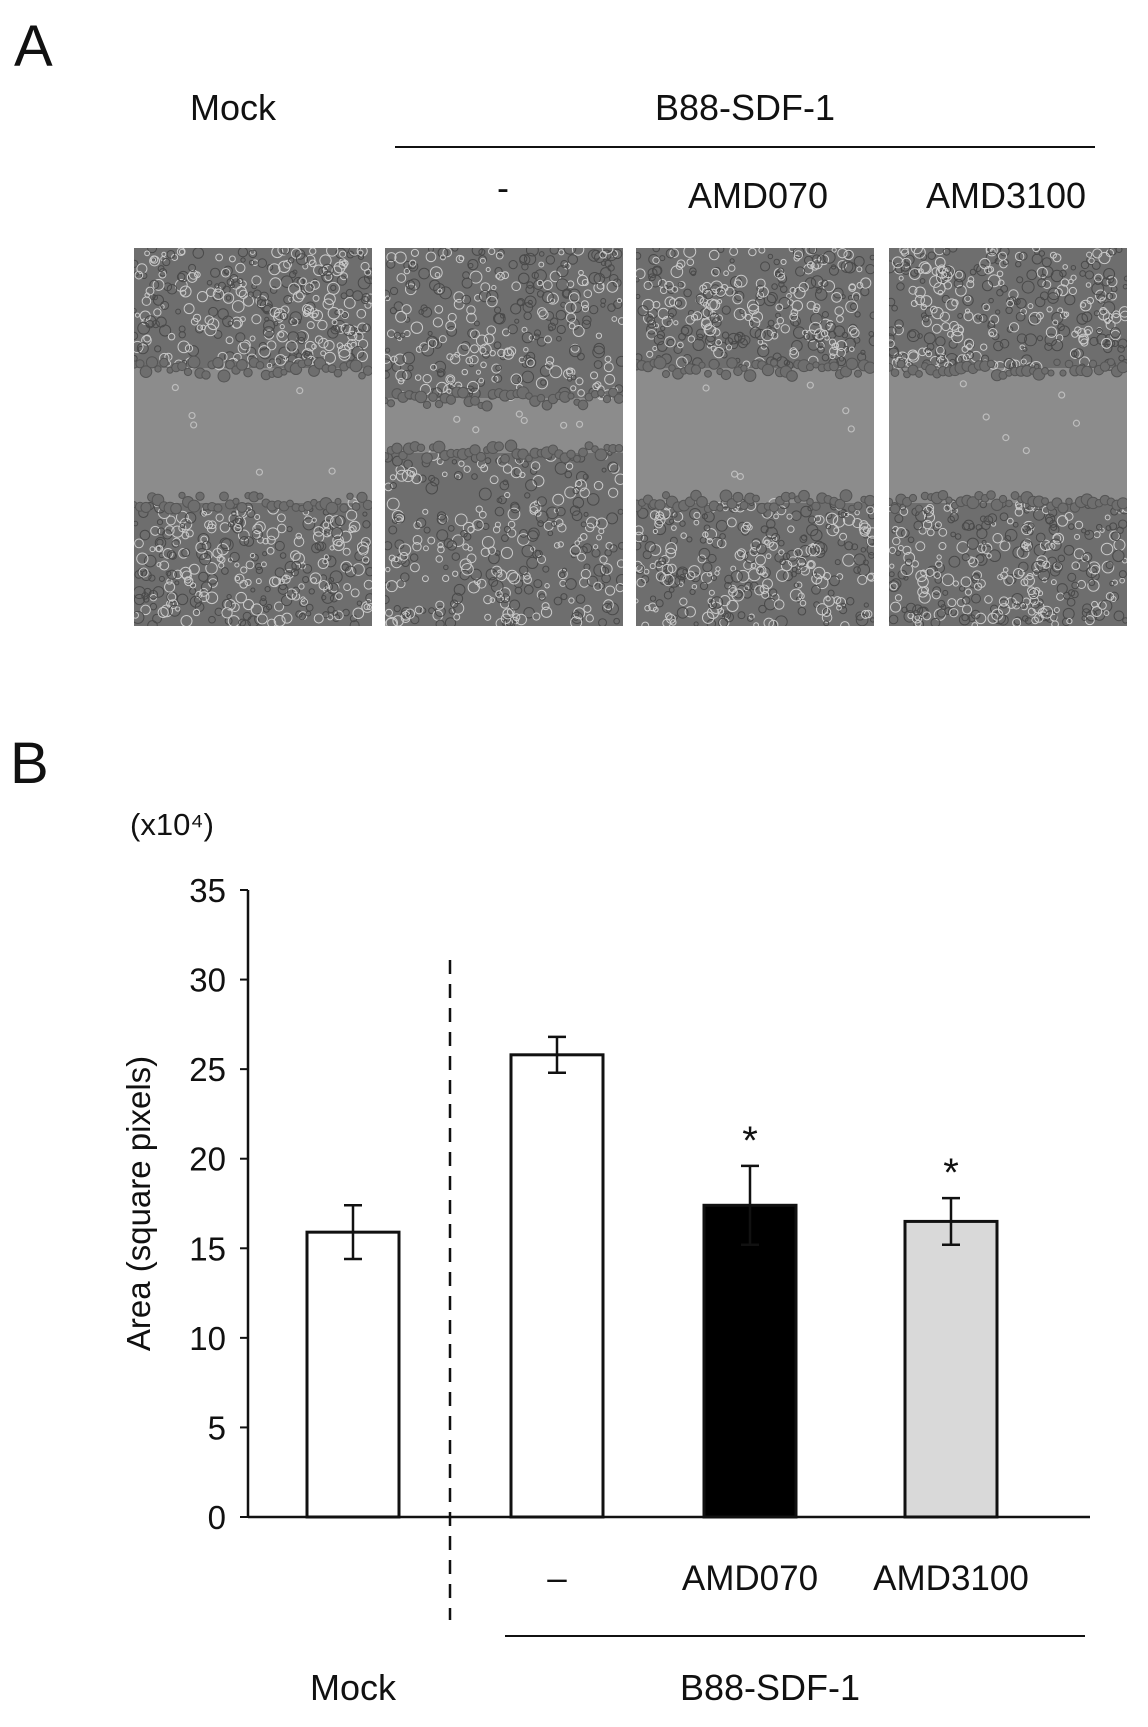 The height and width of the screenshot is (1727, 1148). I want to click on y-tick-label: 30, so click(207, 980).